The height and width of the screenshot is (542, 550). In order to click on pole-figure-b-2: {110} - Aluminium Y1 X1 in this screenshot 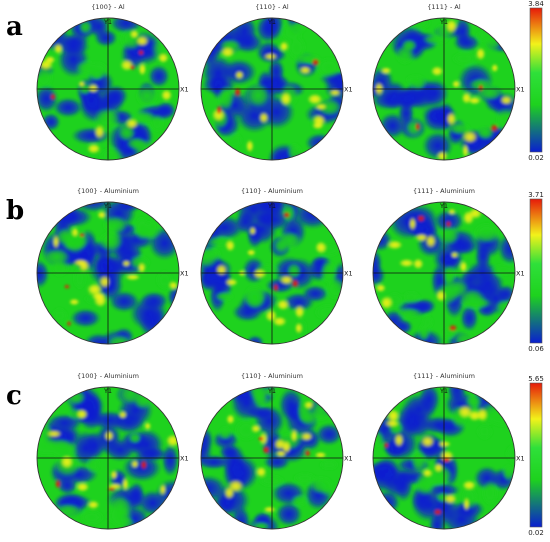, I will do `click(276, 266)`.